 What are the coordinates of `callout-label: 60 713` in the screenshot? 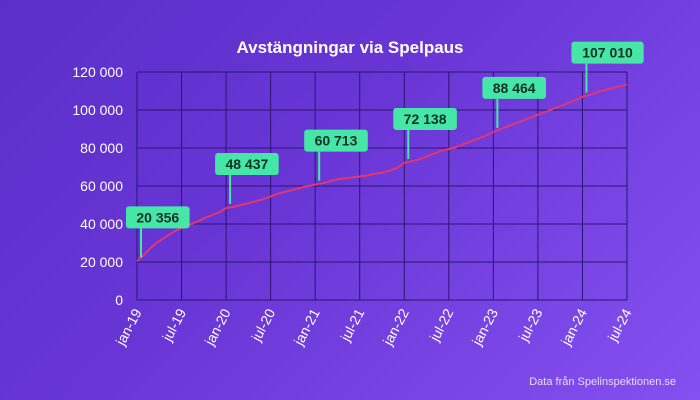 It's located at (336, 141).